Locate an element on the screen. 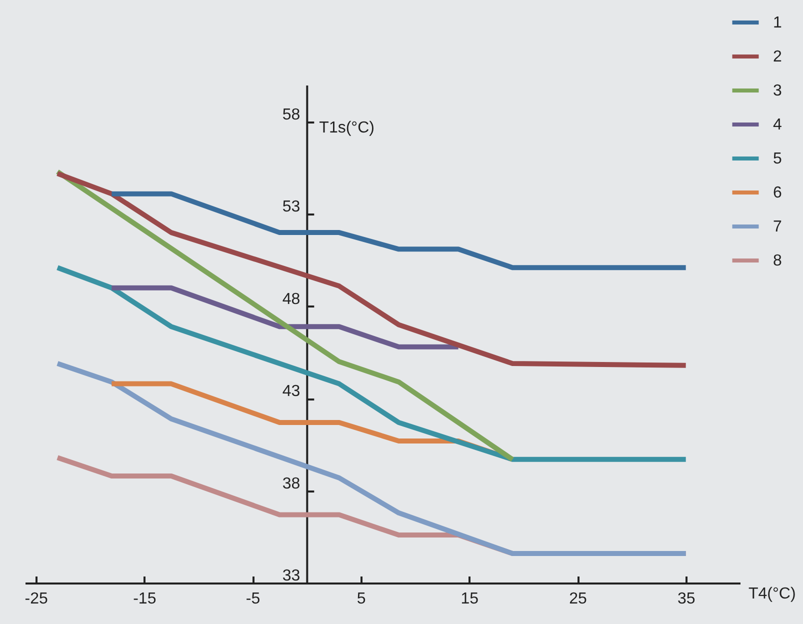 This screenshot has width=803, height=624. x-tick-label: 15 is located at coordinates (469, 599).